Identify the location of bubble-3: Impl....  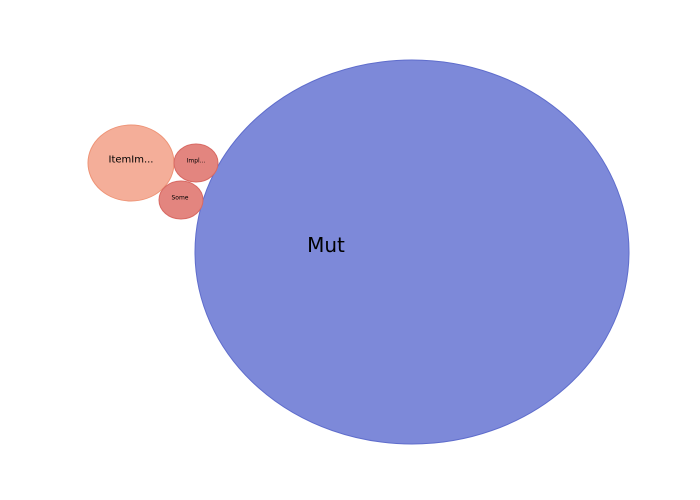
(196, 163).